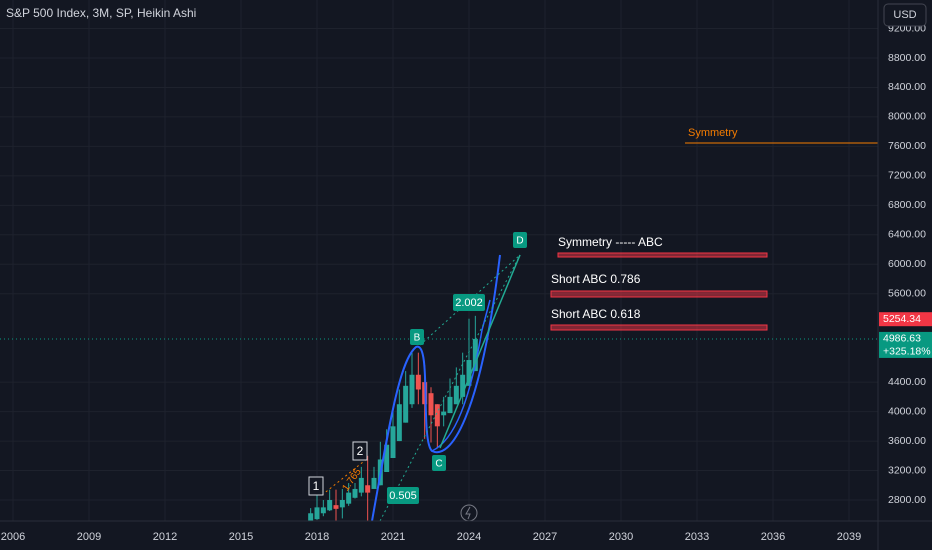  I want to click on currency-label: USD, so click(904, 15).